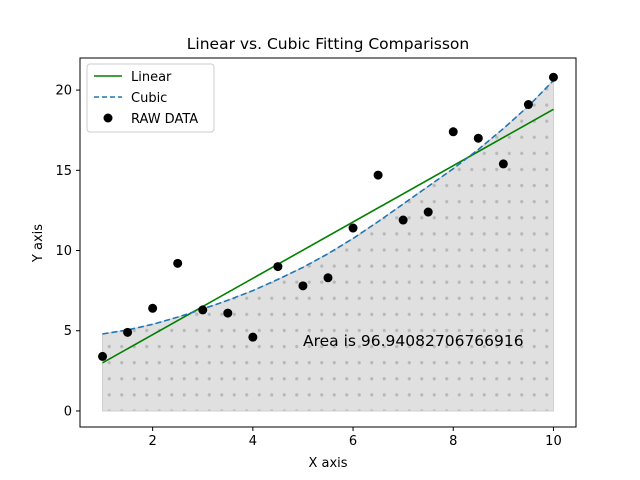  Describe the element at coordinates (68, 411) in the screenshot. I see `y-tick-label: 0` at that location.